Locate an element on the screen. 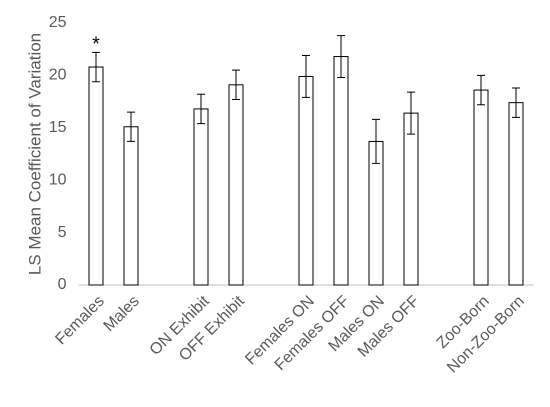 The height and width of the screenshot is (407, 550). y-tick-label: 10 is located at coordinates (58, 179).